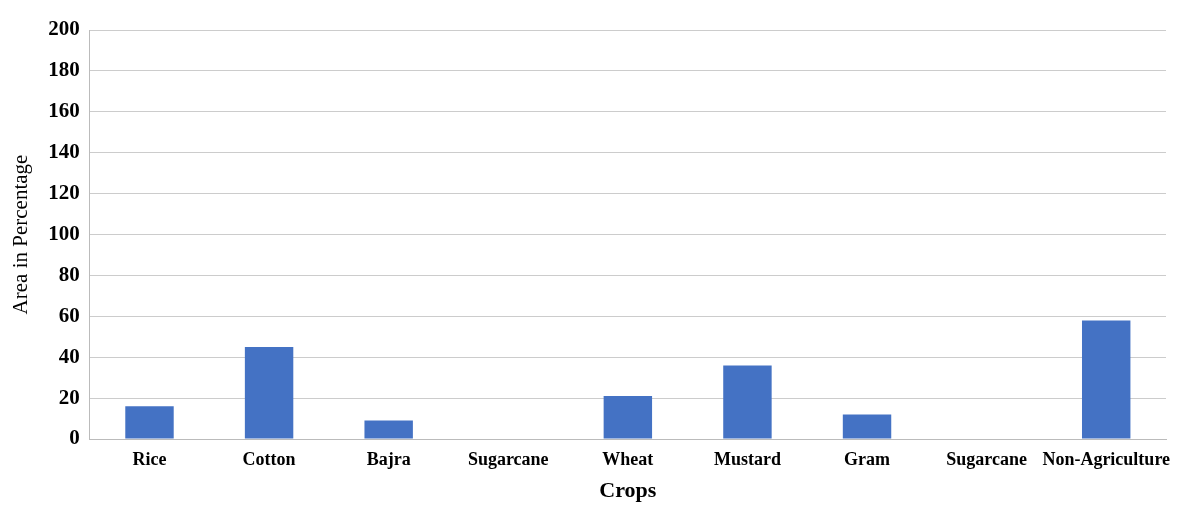 The height and width of the screenshot is (514, 1186). I want to click on x-tick-label: Wheat, so click(628, 459).